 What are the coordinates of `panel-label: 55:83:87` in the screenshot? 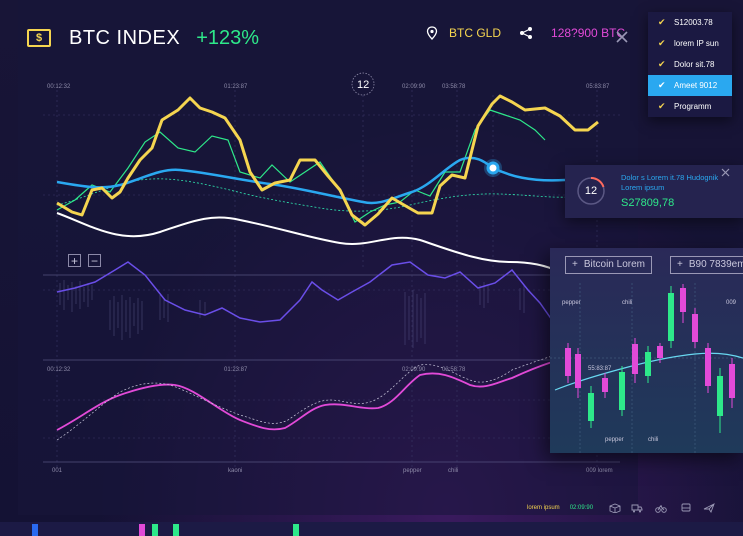 It's located at (600, 369).